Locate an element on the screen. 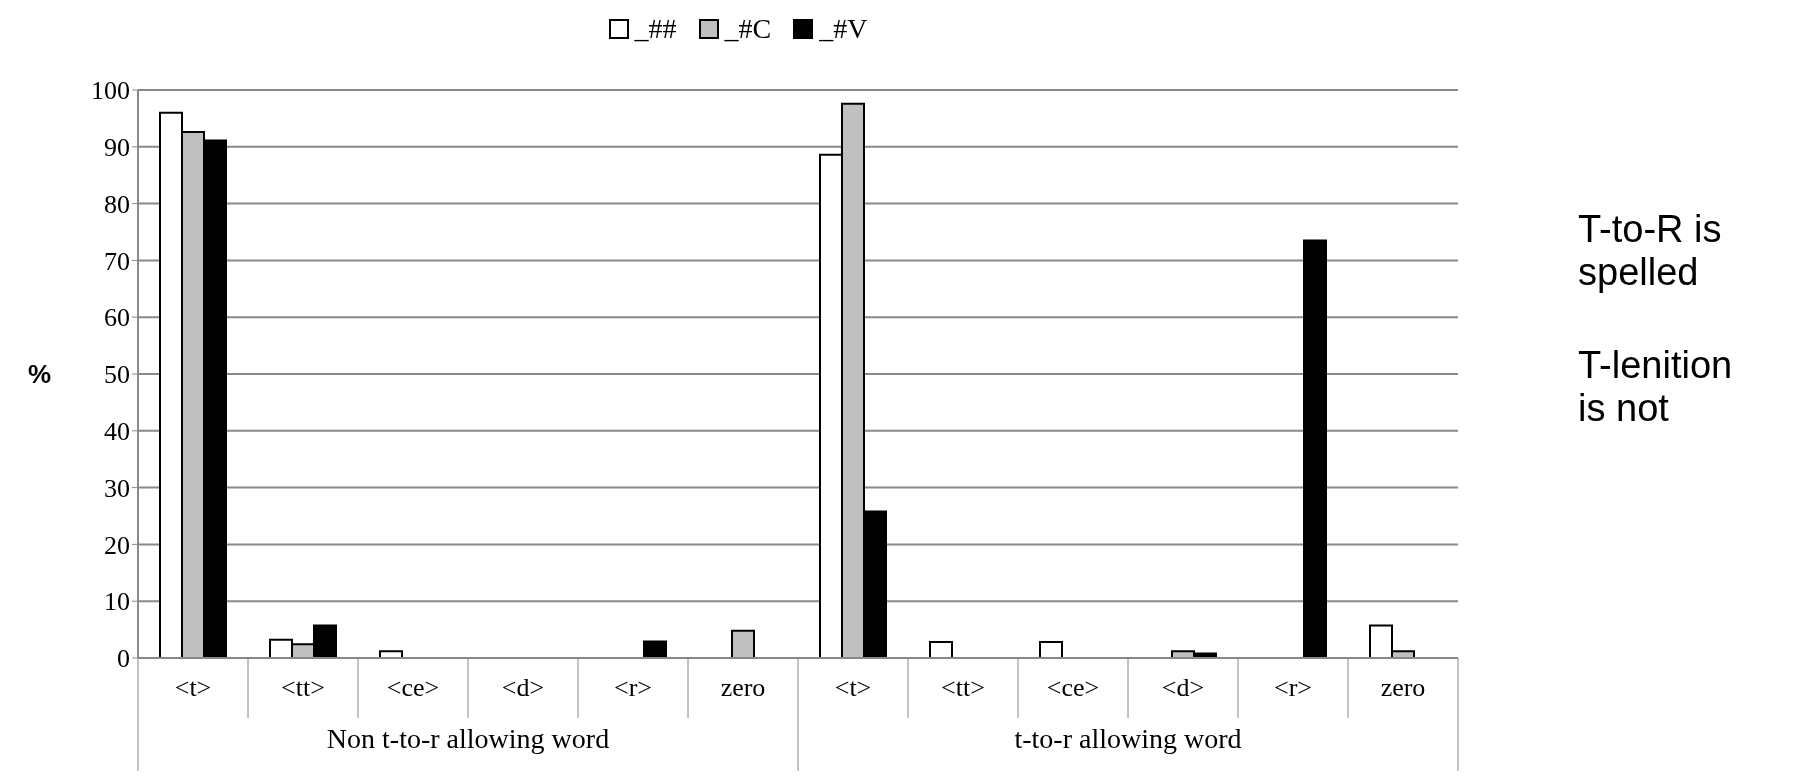  y-tick-label: 40 is located at coordinates (117, 432).